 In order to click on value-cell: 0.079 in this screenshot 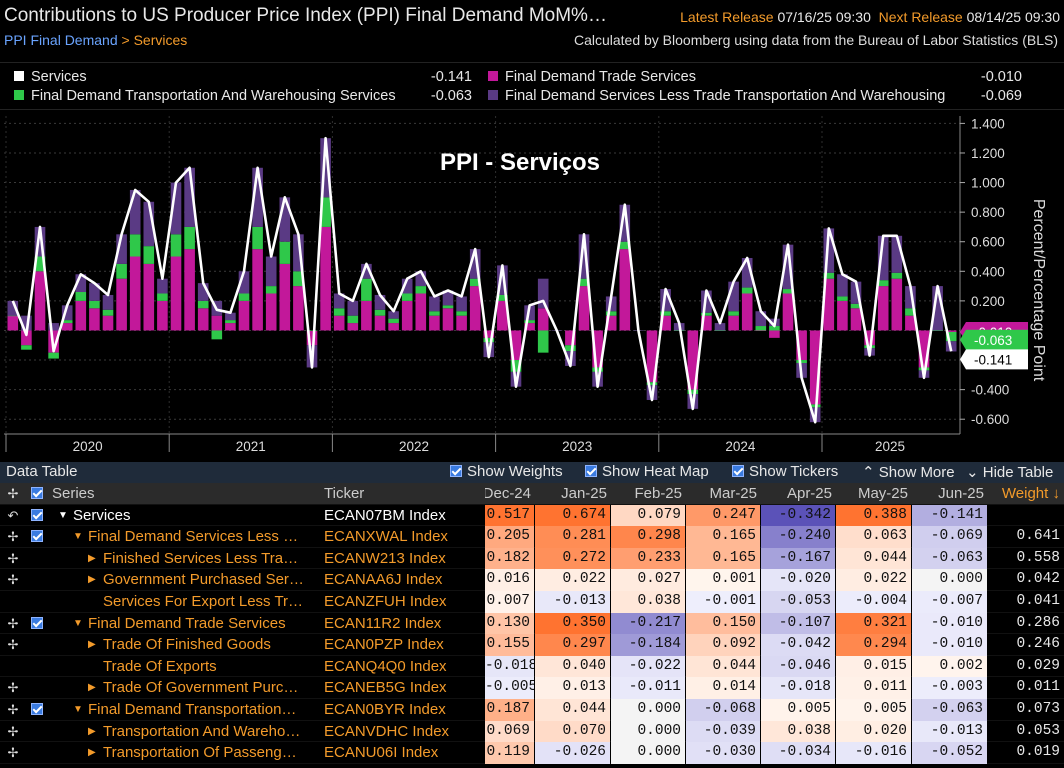, I will do `click(648, 515)`.